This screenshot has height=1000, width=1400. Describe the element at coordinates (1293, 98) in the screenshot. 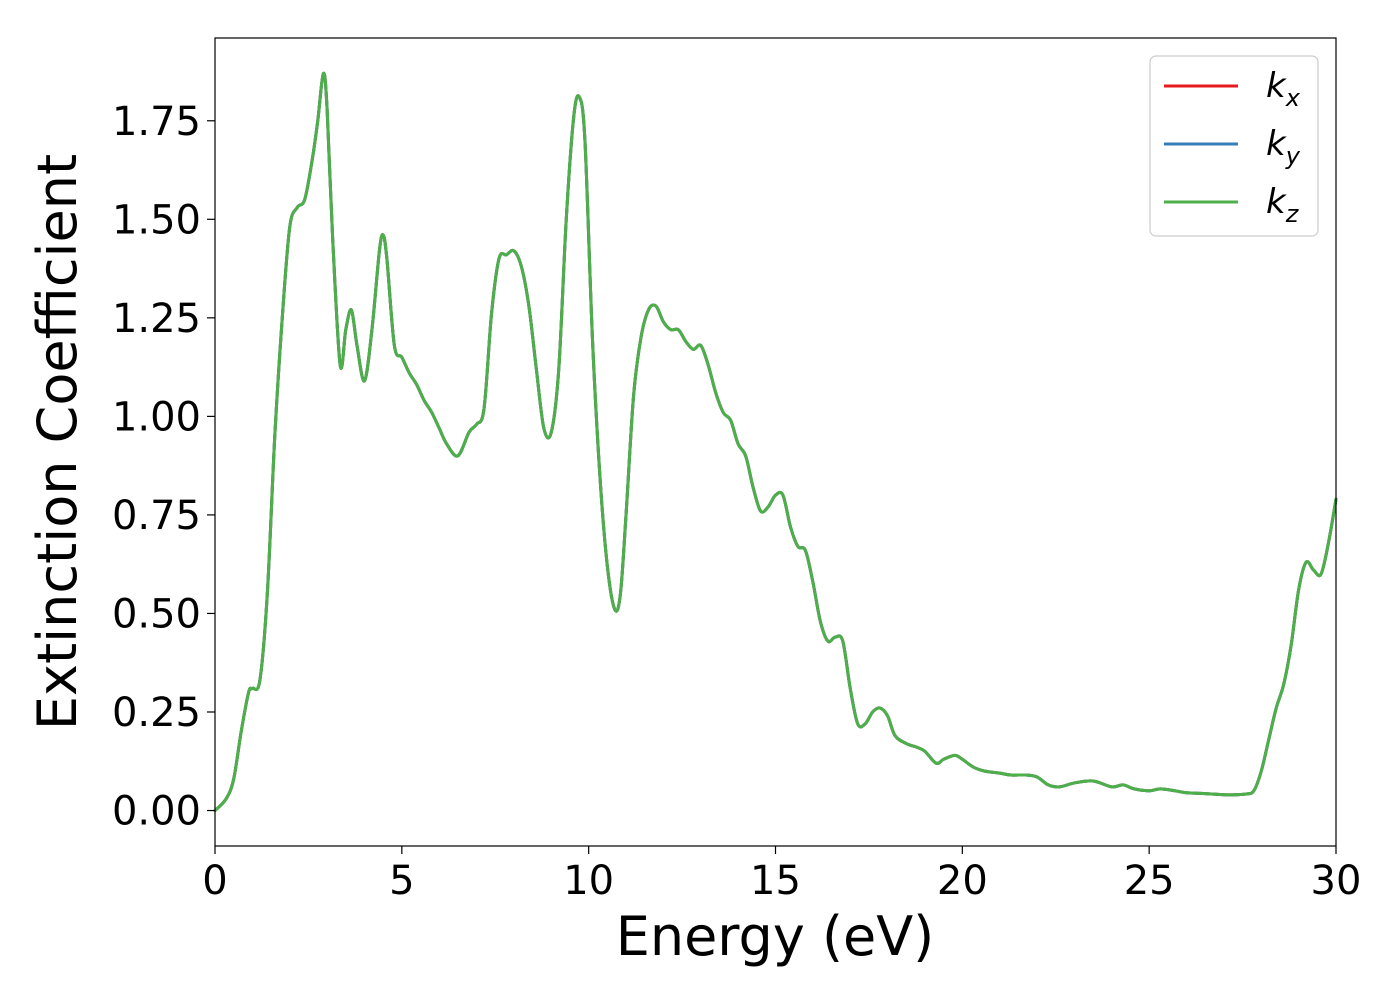

I see `legend-label-subscript: x` at that location.